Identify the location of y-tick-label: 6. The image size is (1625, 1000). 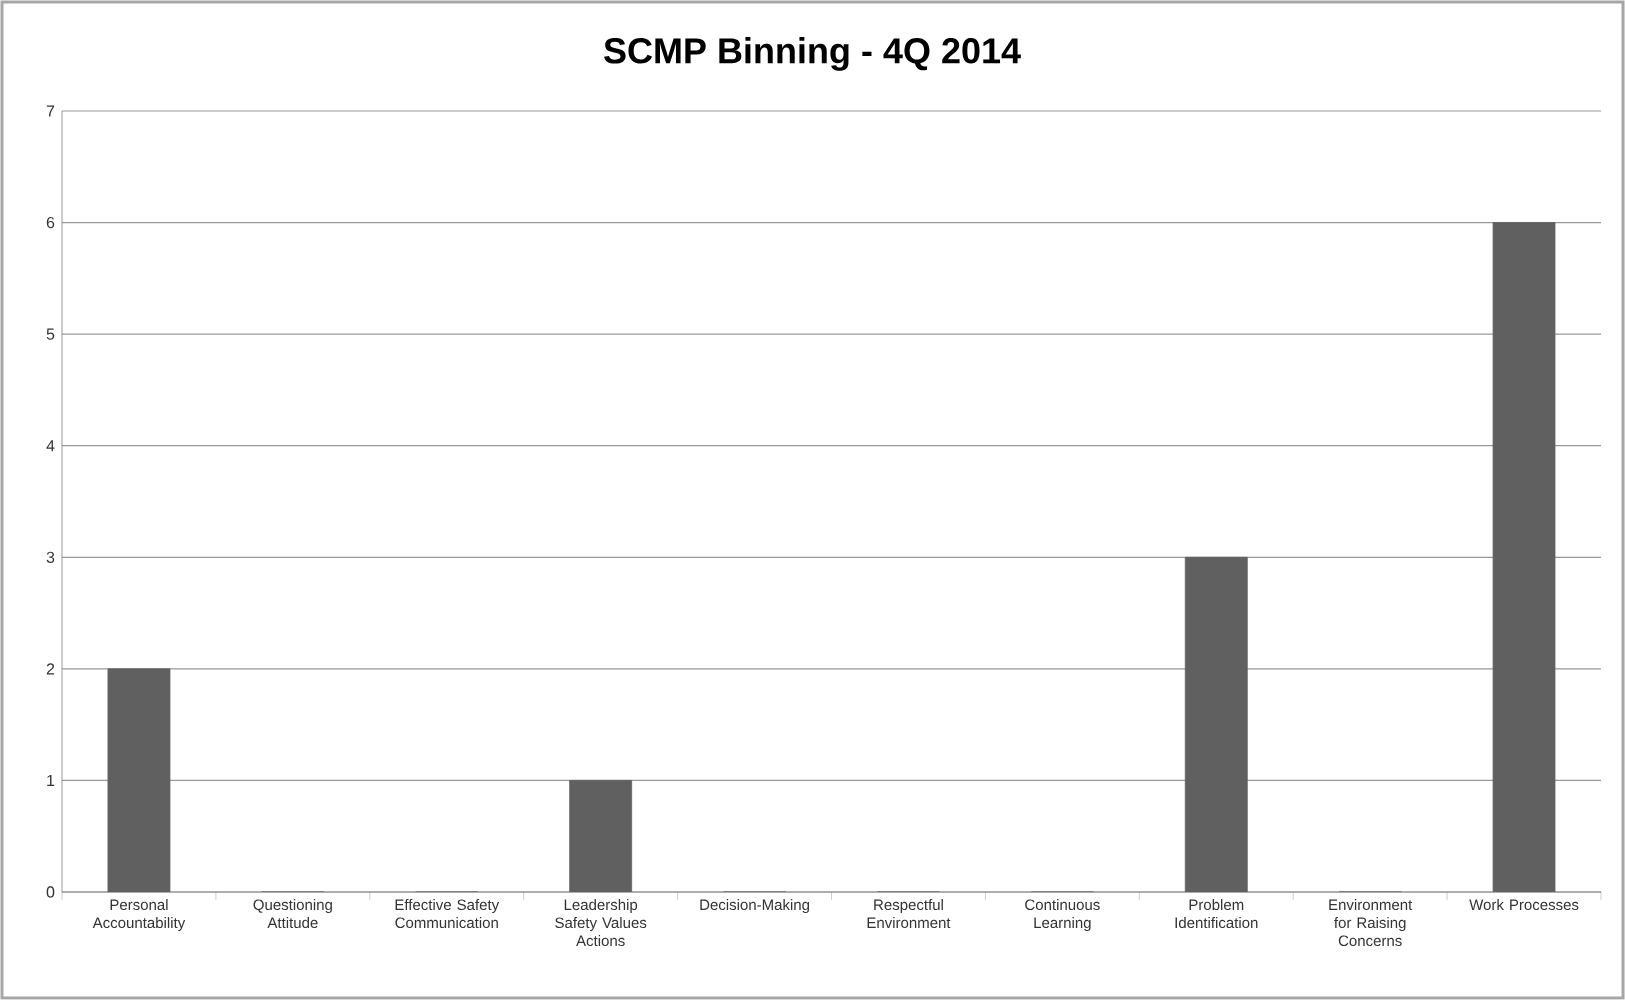
(50, 222).